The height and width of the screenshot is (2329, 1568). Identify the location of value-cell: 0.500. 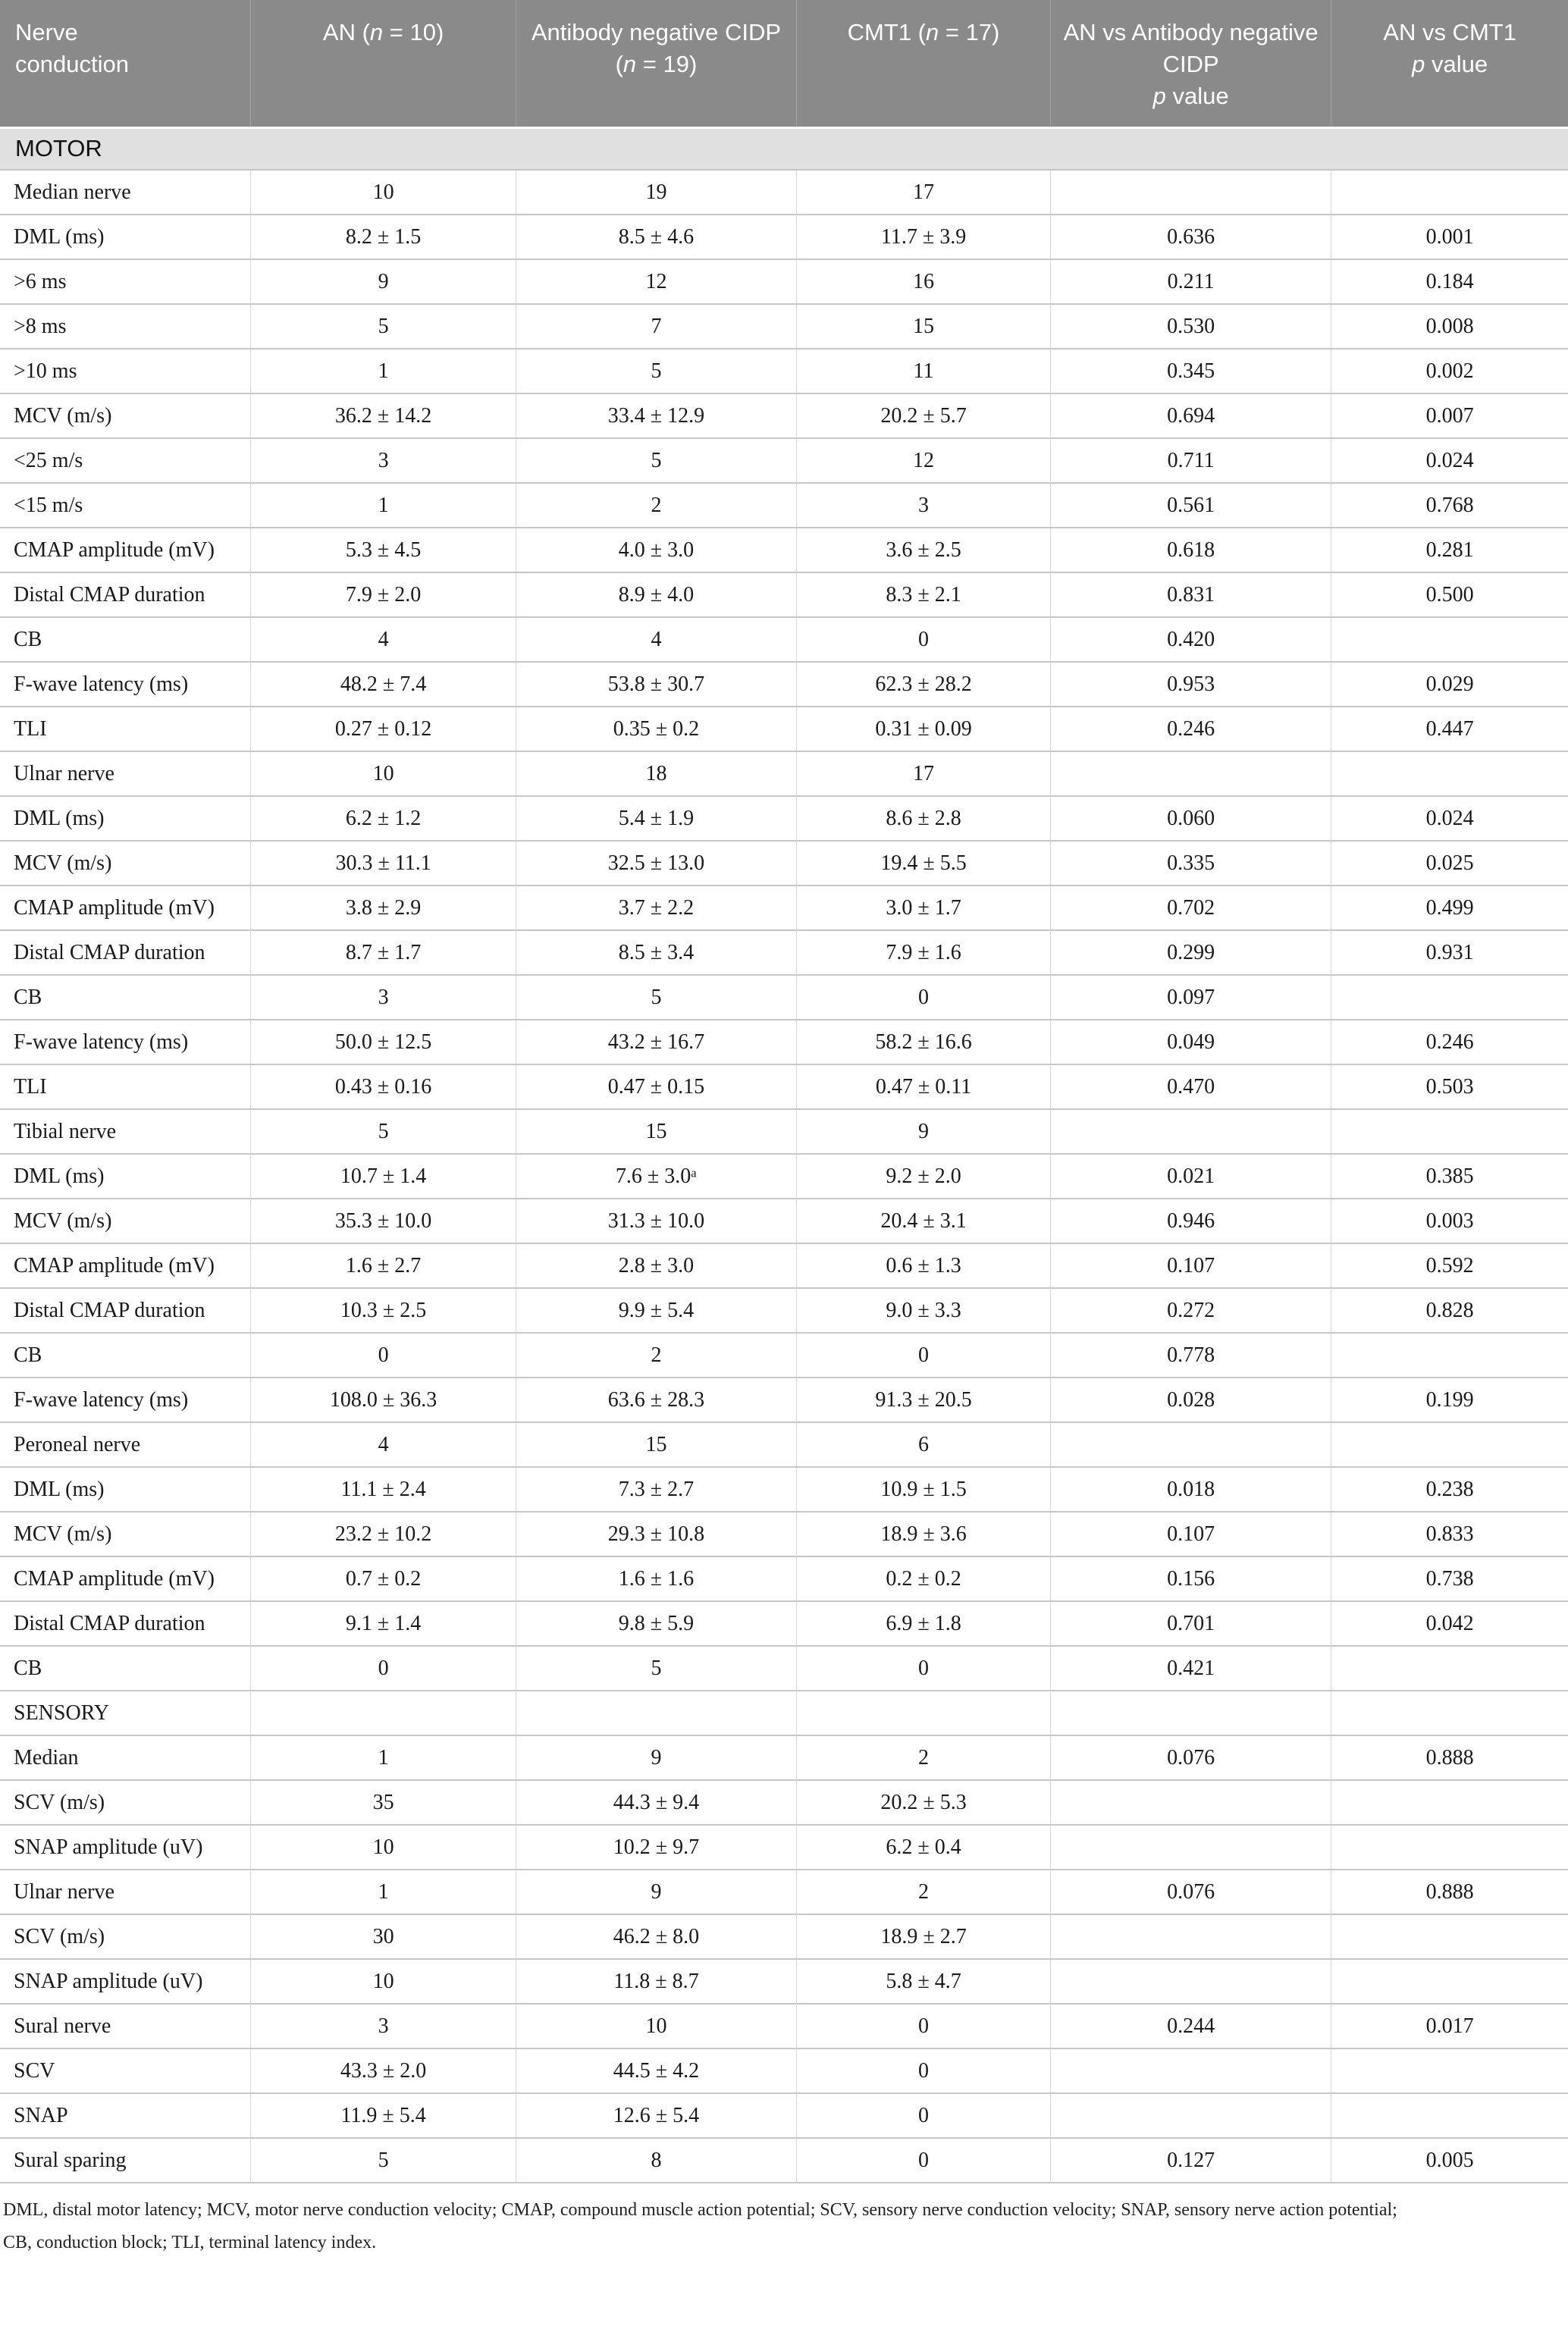
(1450, 595).